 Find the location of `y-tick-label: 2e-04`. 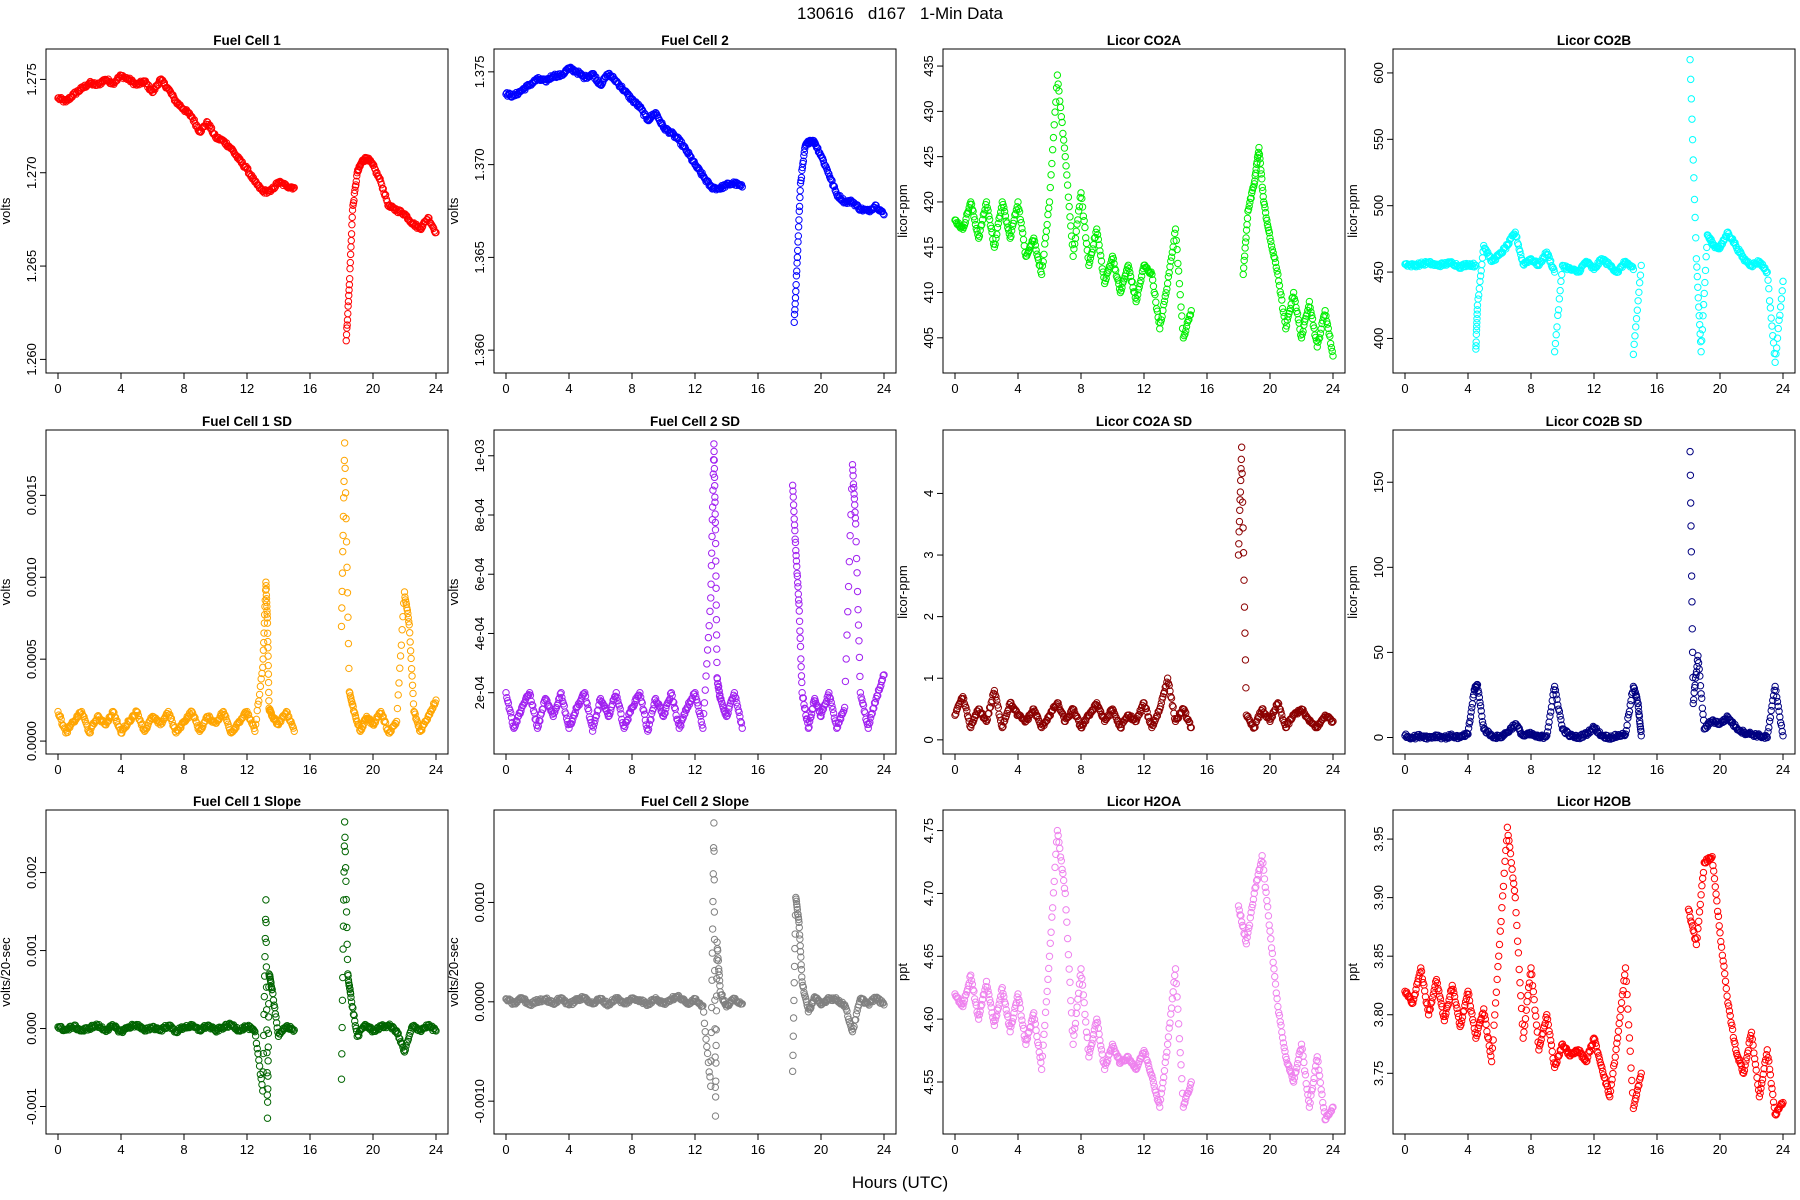

y-tick-label: 2e-04 is located at coordinates (479, 692).